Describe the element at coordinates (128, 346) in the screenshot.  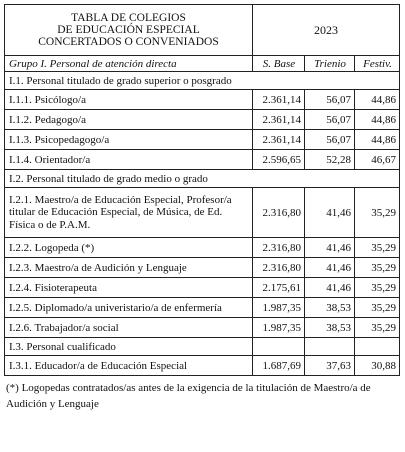
I see `section-label: I.3. Personal cualificado` at that location.